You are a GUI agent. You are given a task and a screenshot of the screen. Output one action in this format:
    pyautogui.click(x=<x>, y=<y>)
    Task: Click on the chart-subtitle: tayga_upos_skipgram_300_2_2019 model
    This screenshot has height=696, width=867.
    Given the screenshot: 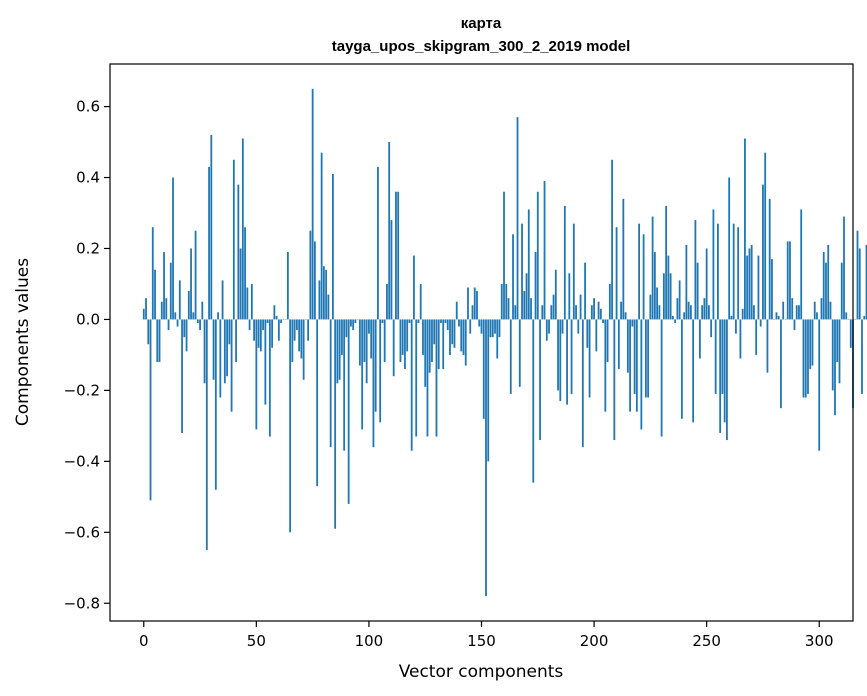 What is the action you would take?
    pyautogui.click(x=481, y=46)
    